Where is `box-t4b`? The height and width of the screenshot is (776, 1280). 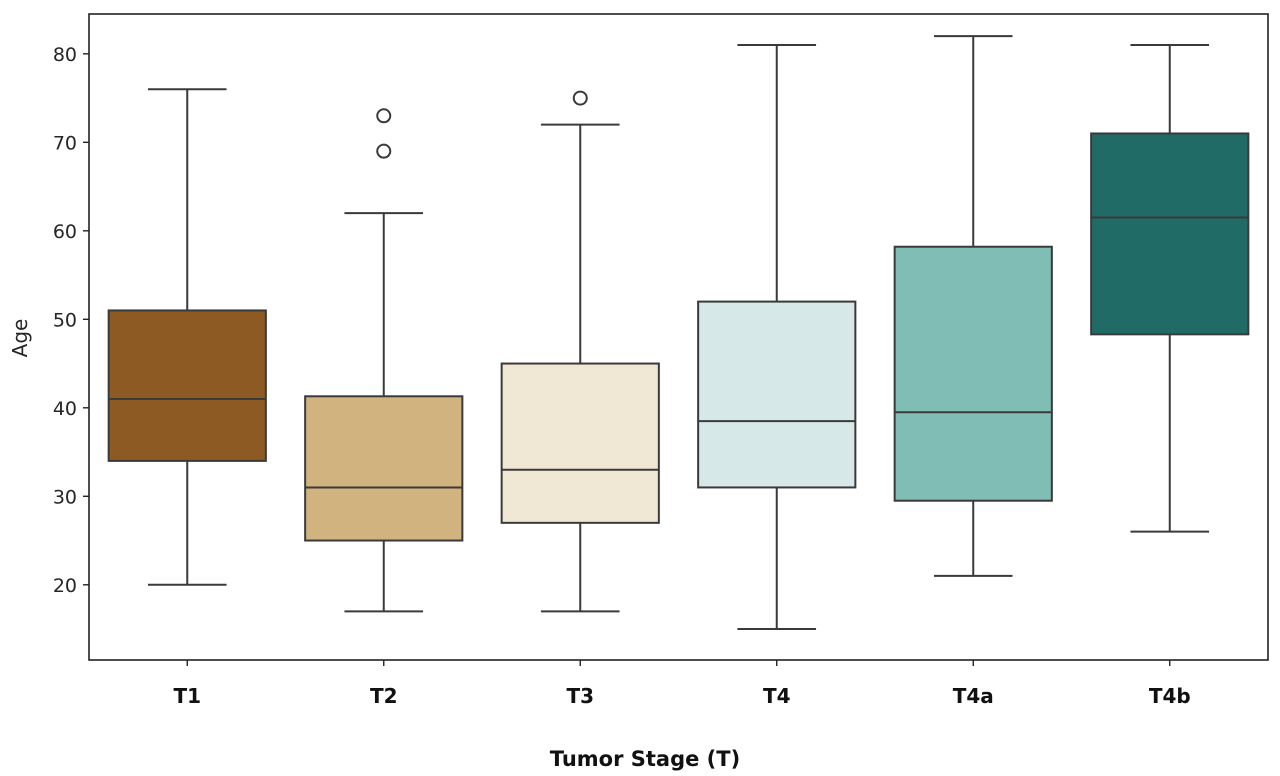
box-t4b is located at coordinates (1170, 288).